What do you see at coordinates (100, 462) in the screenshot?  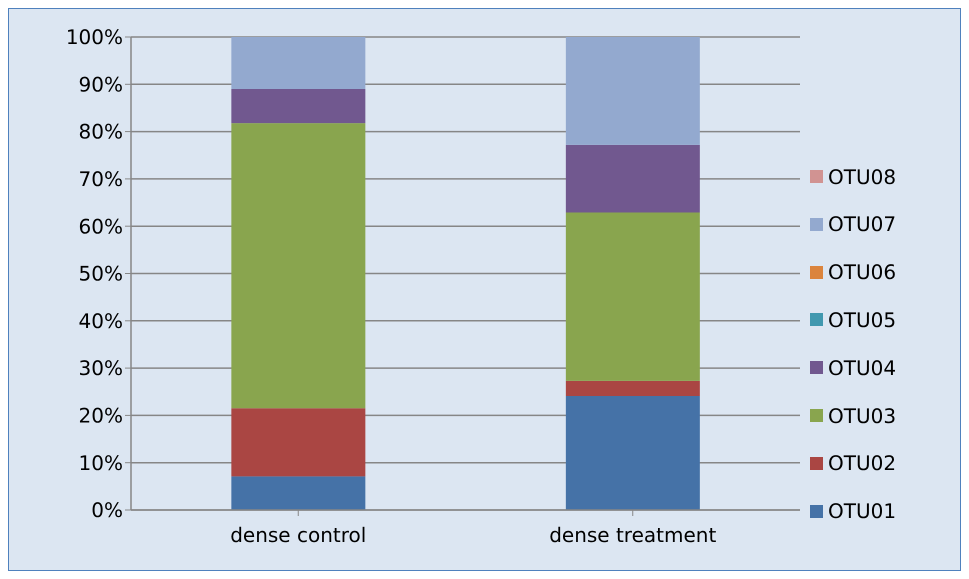 I see `y-tick-label: 10%` at bounding box center [100, 462].